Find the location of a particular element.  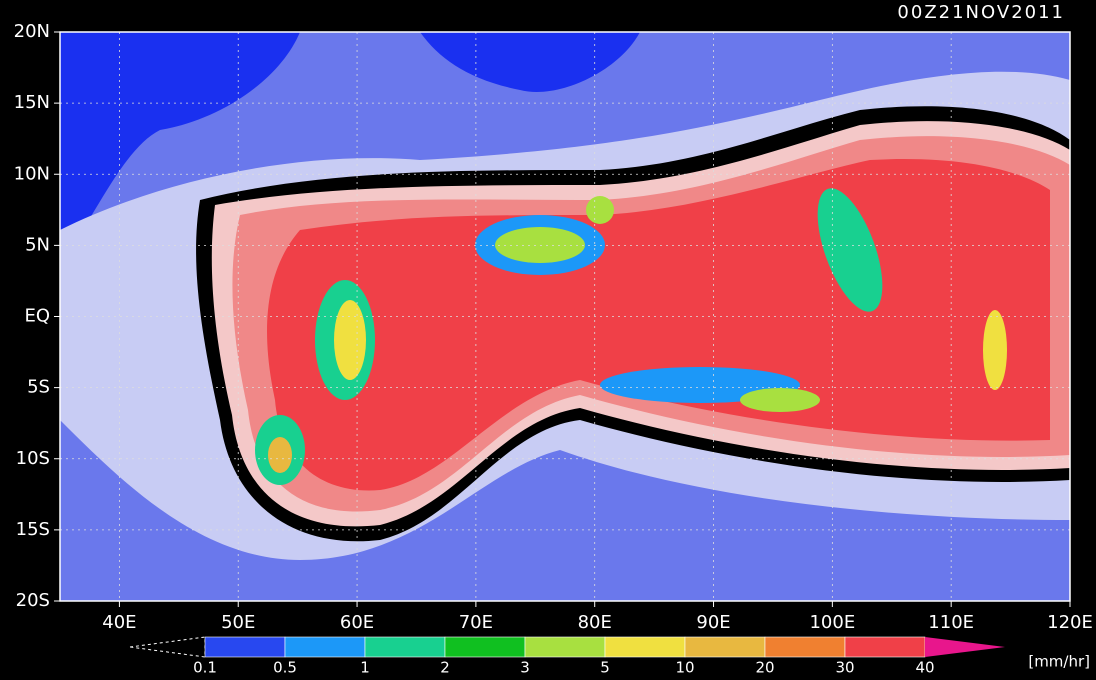

colorbar-label: 30 is located at coordinates (844, 668).